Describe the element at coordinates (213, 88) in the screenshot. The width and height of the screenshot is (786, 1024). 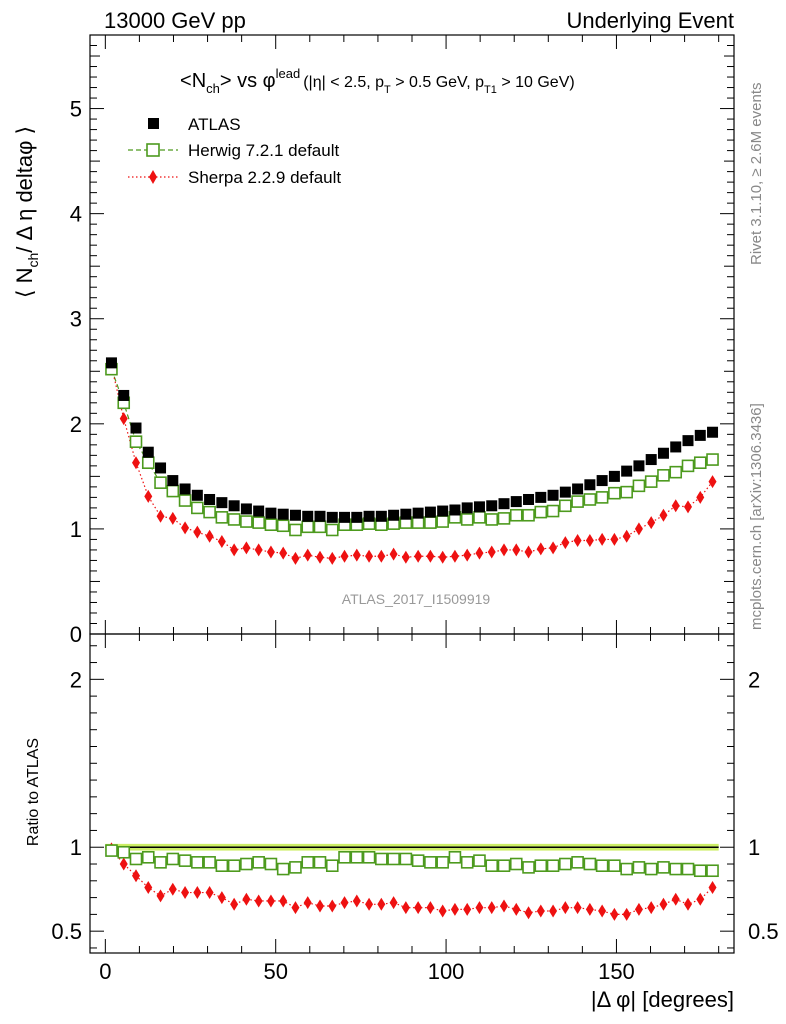
I see `title-ch: ch` at that location.